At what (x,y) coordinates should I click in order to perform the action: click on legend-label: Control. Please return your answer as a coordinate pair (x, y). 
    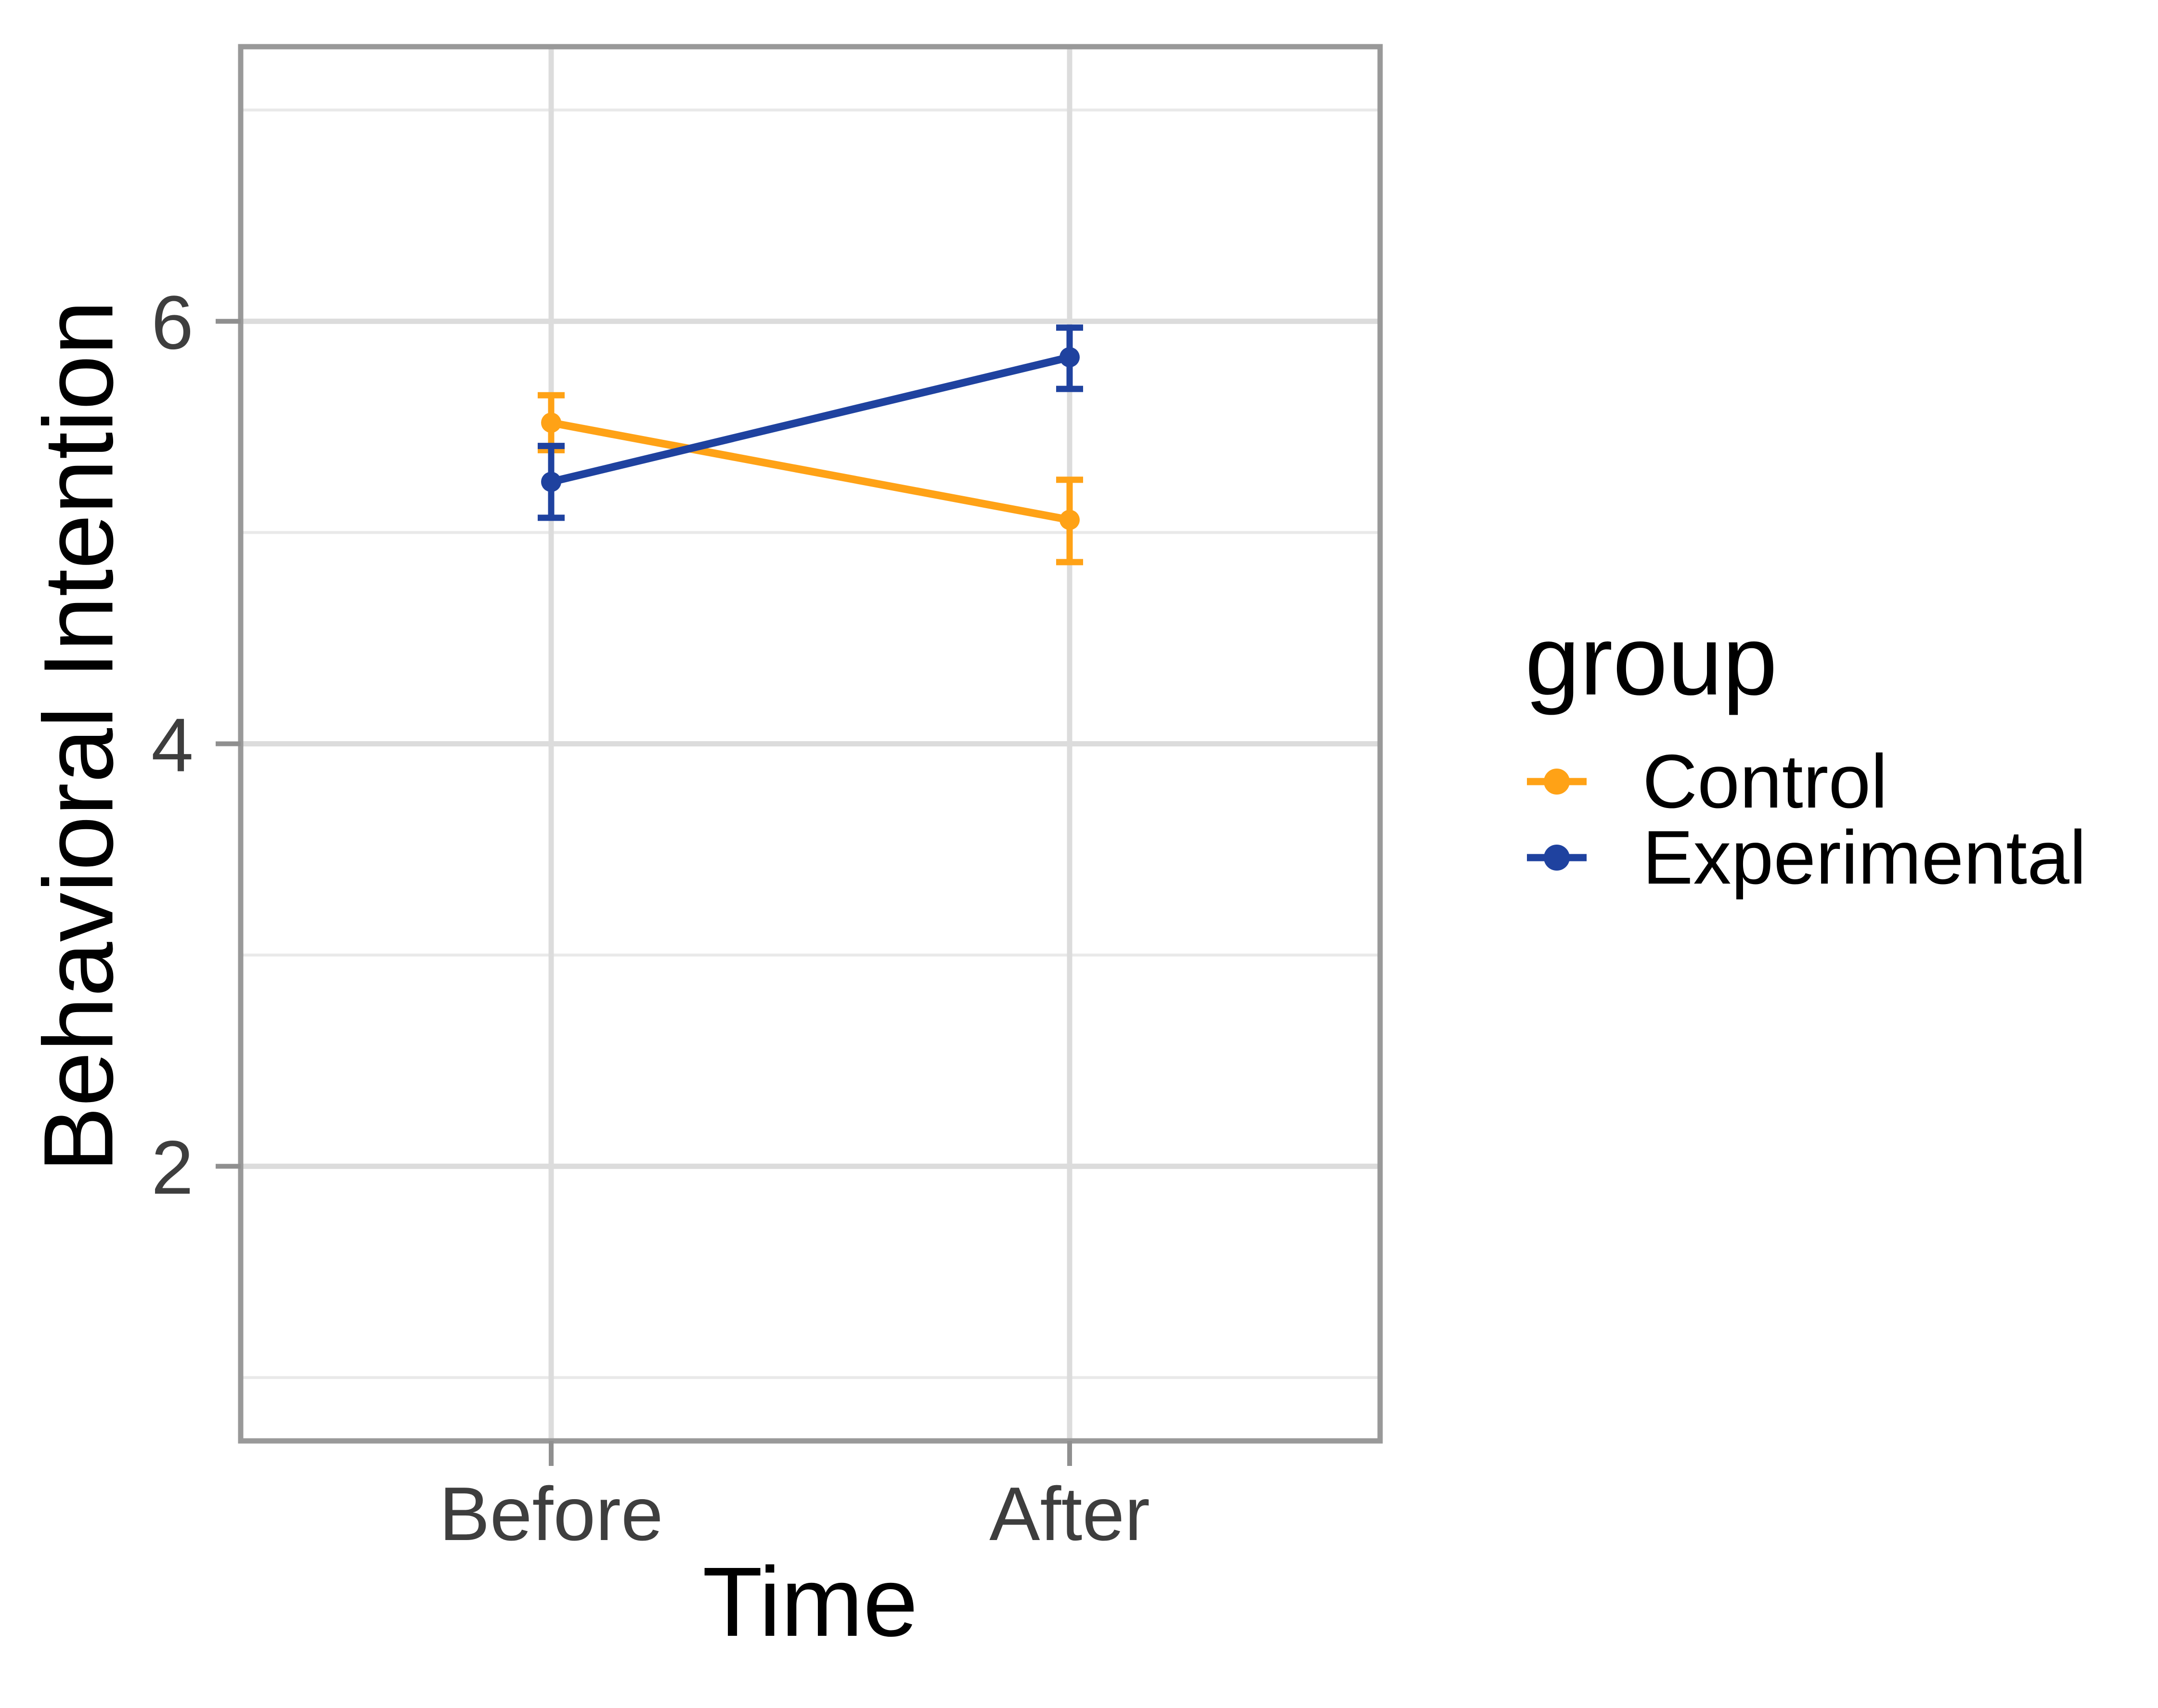
    Looking at the image, I should click on (1765, 781).